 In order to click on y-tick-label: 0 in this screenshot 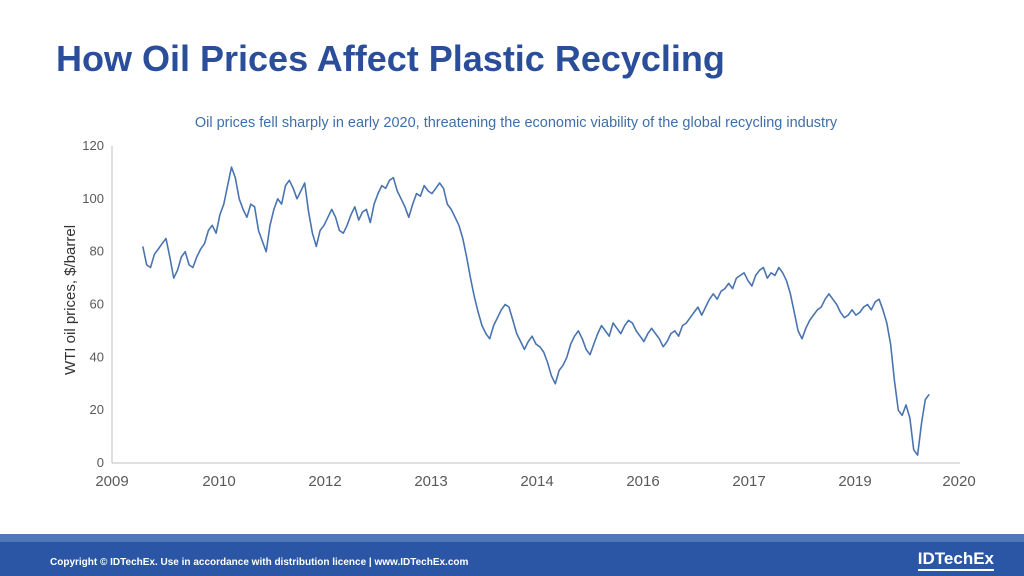, I will do `click(100, 462)`.